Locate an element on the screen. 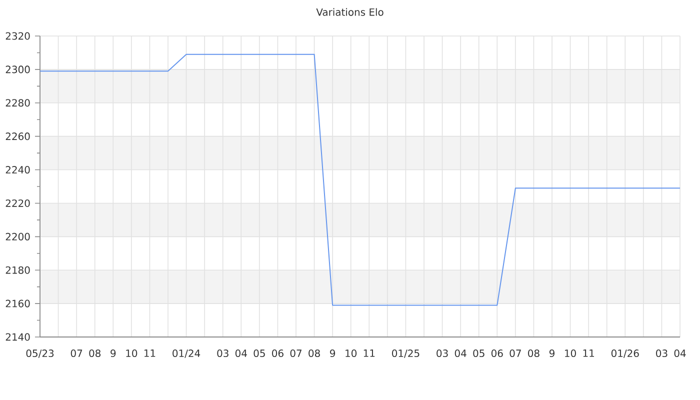 This screenshot has width=700, height=400. y-tick-label: 2140 is located at coordinates (18, 337).